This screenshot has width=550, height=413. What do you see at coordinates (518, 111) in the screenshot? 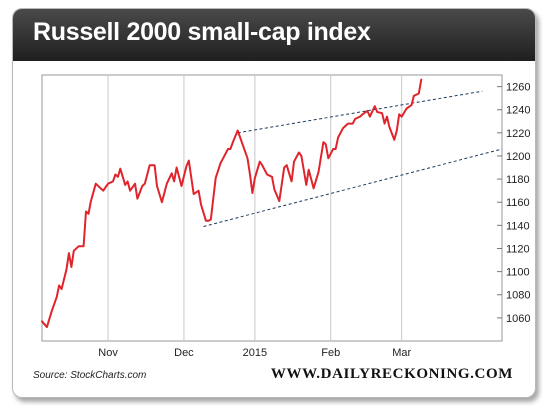
I see `y-tick-label: 1240` at bounding box center [518, 111].